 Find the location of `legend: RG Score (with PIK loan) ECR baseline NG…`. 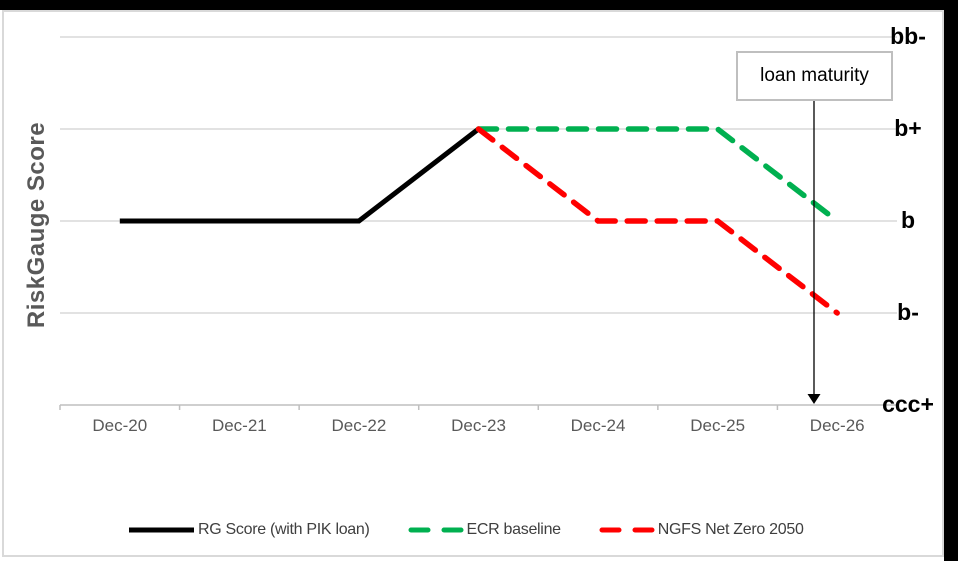

legend: RG Score (with PIK loan) ECR baseline NG… is located at coordinates (466, 530).